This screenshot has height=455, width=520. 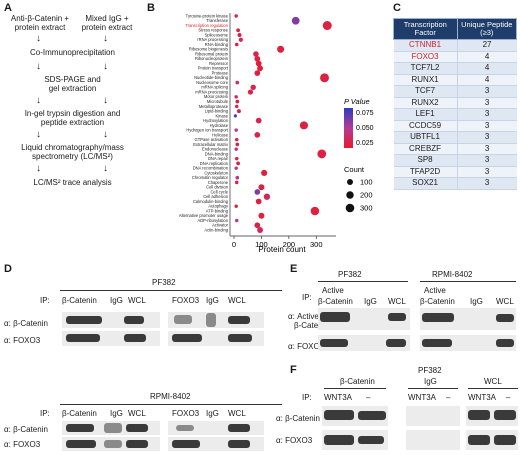 I want to click on table-header-peptide: Unique Peptide (≥3), so click(x=487, y=29).